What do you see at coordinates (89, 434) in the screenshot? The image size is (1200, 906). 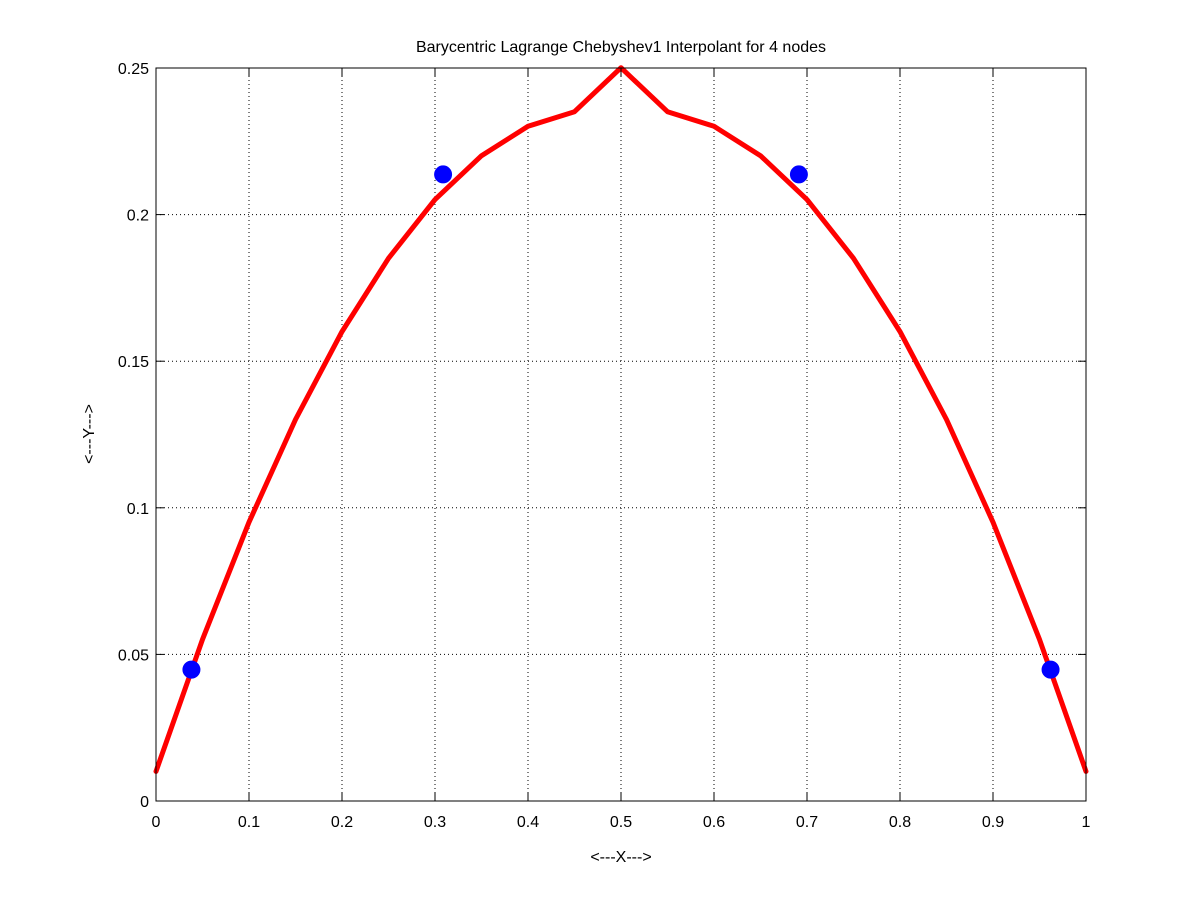 I see `y-axis-label: <---Y--->` at bounding box center [89, 434].